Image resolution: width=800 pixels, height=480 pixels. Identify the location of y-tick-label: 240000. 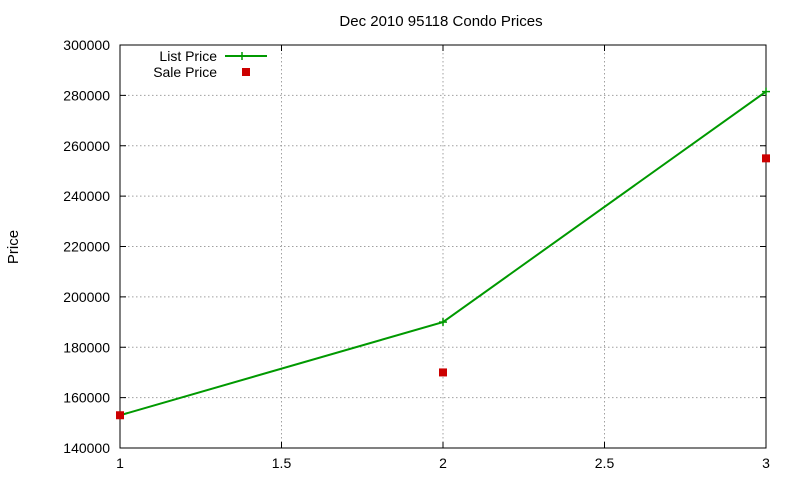
(86, 196).